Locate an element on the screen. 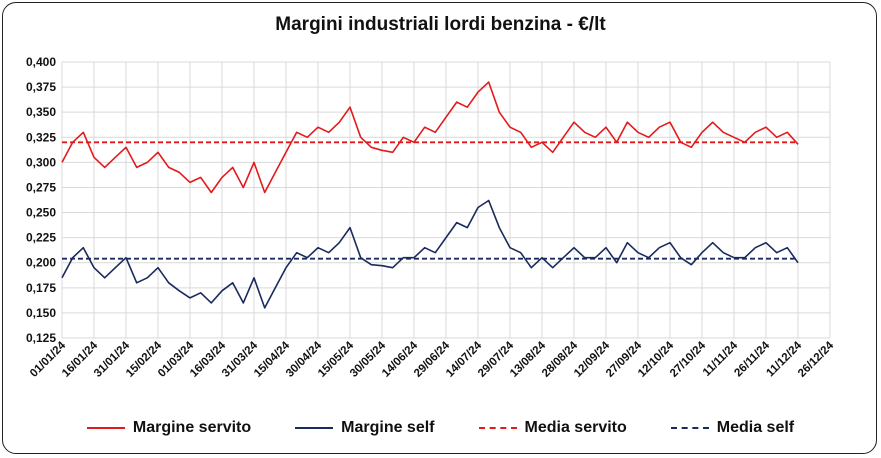 This screenshot has height=458, width=881. legend-item-media-servito: Media servito is located at coordinates (552, 428).